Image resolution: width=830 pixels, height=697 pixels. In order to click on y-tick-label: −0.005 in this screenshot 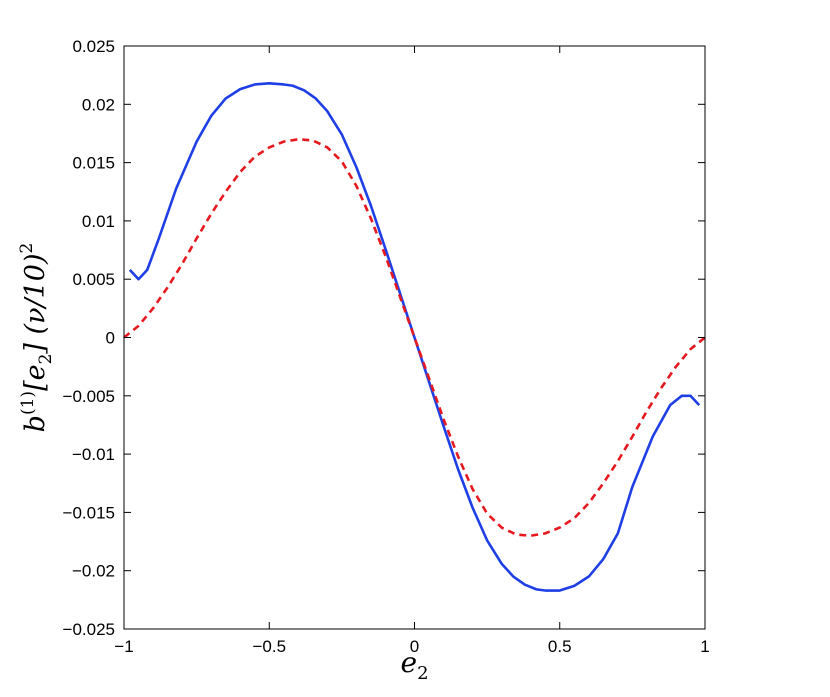, I will do `click(89, 396)`.